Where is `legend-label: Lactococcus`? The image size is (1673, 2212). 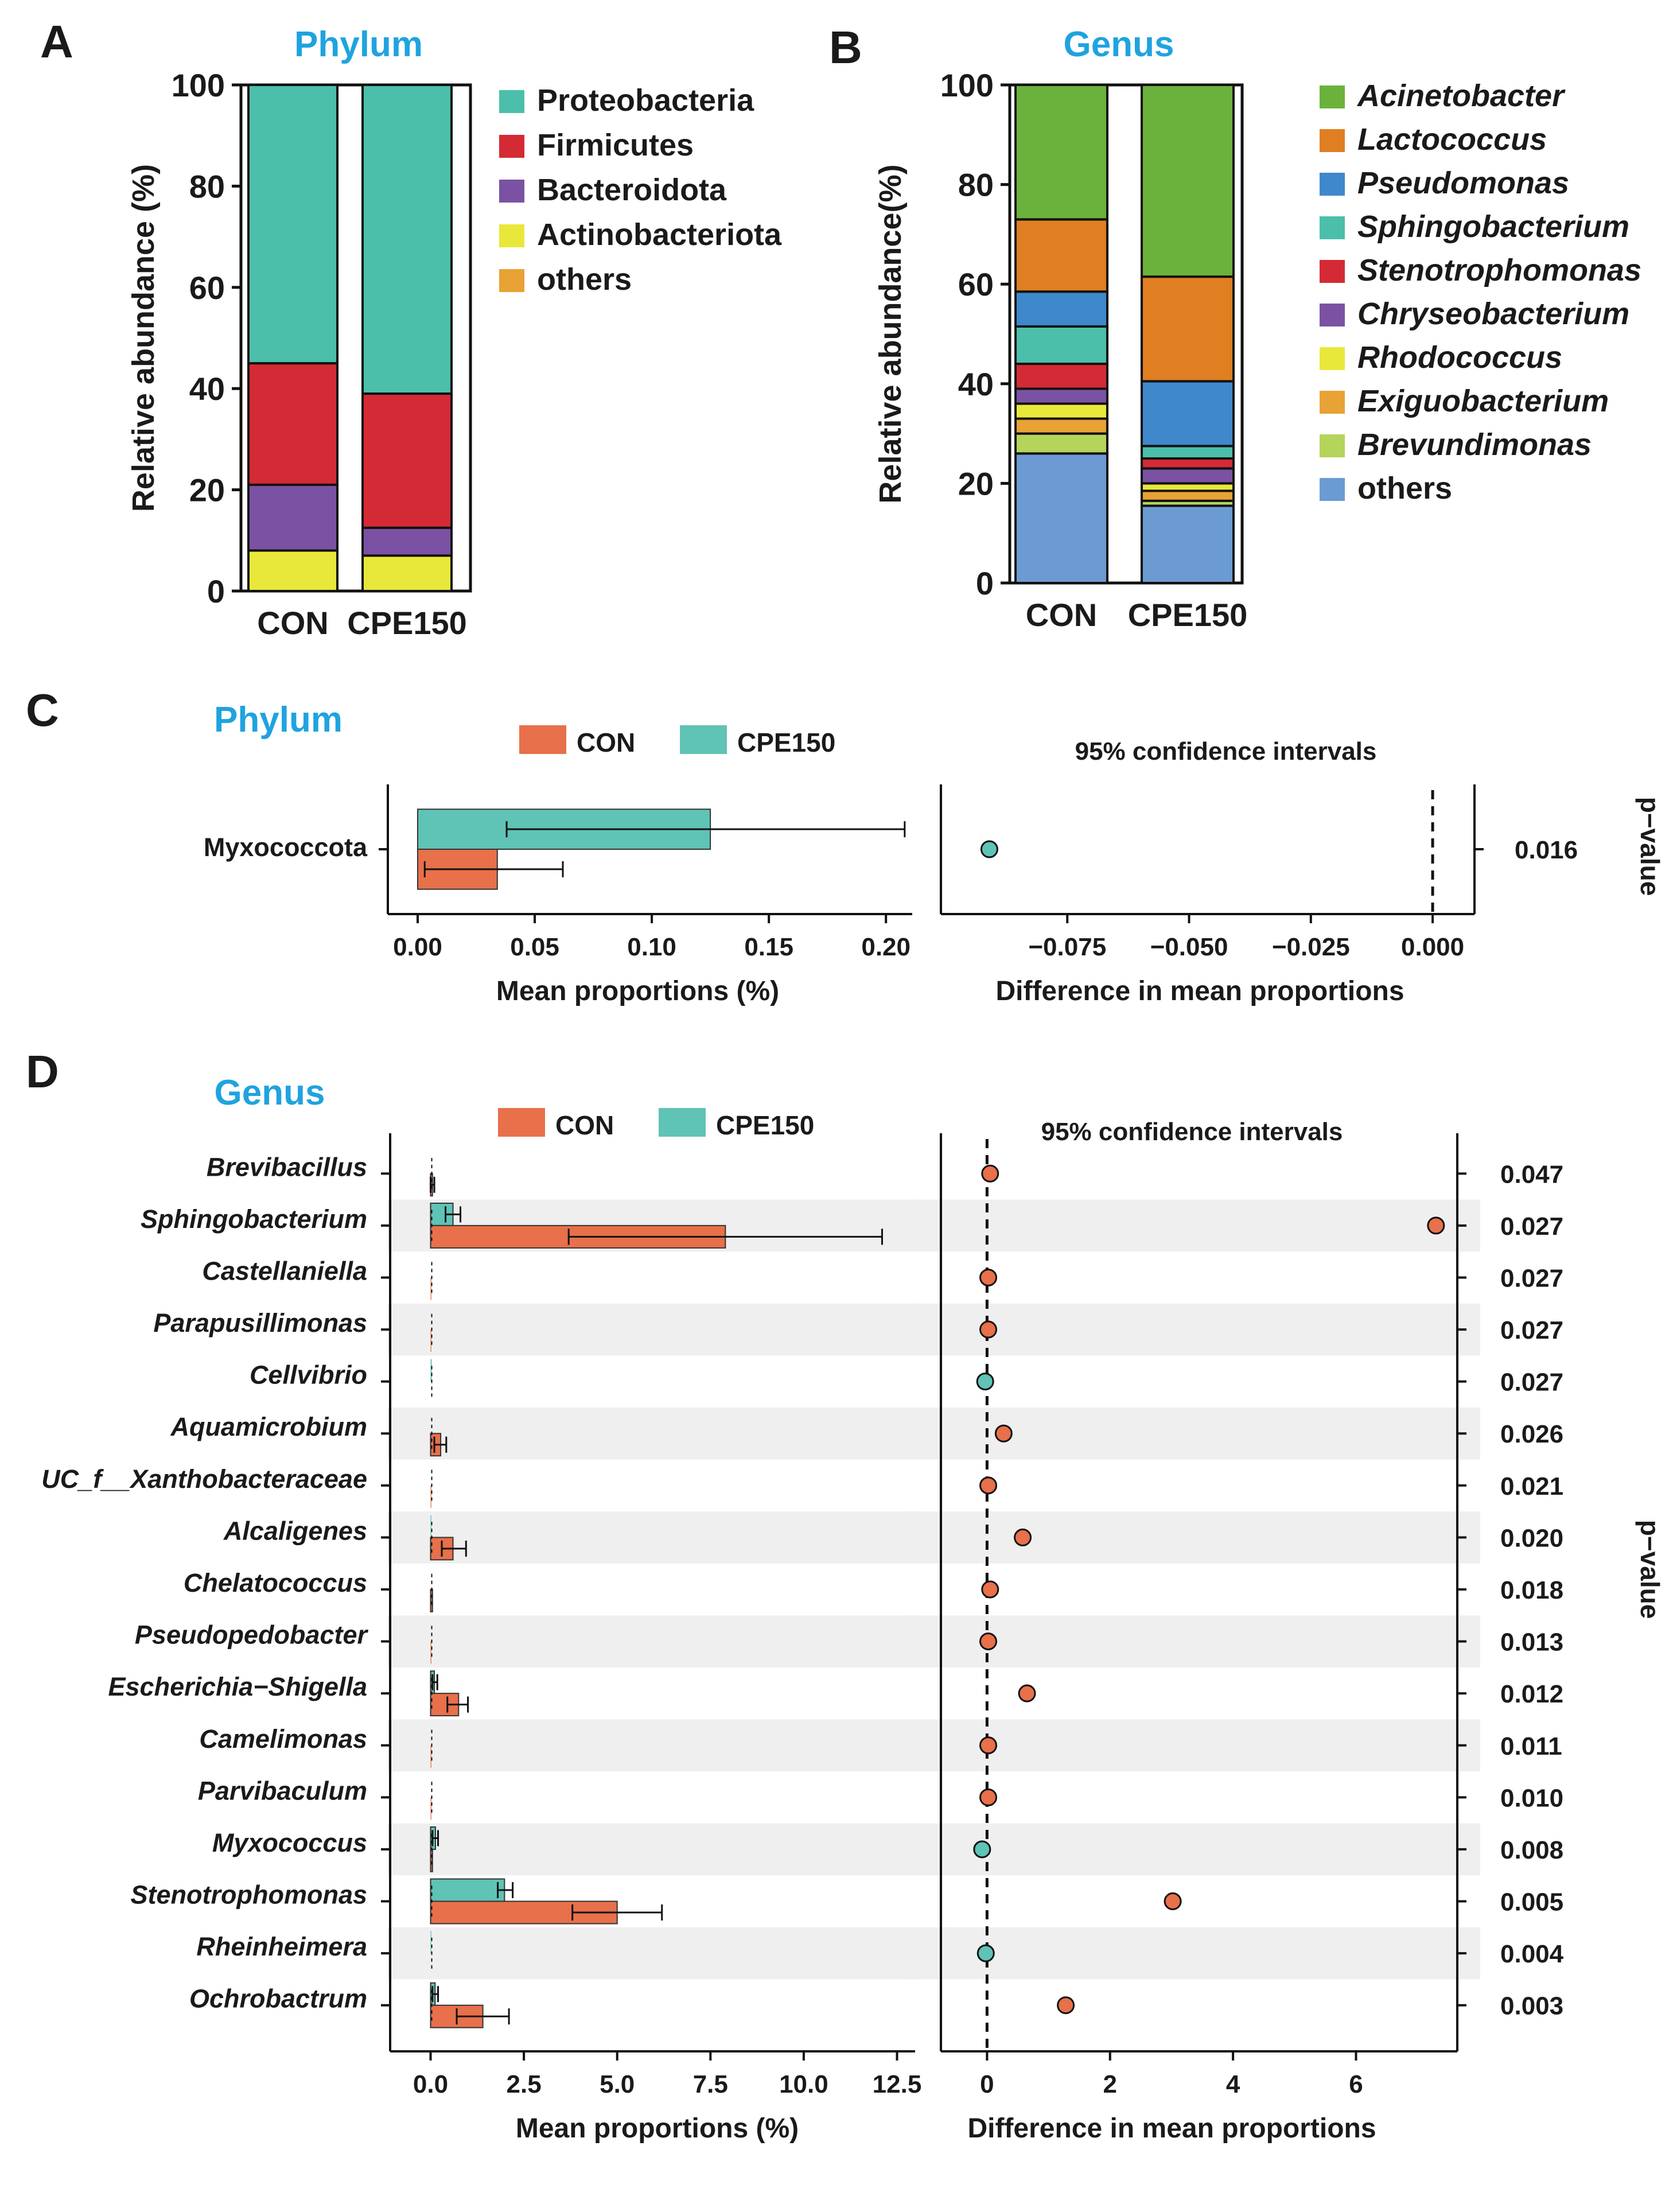
legend-label: Lactococcus is located at coordinates (1452, 139).